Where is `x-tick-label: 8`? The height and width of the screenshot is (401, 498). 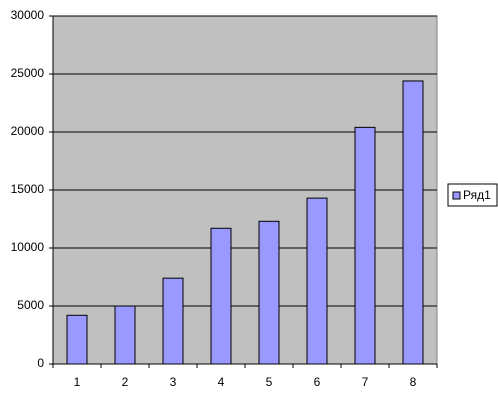 x-tick-label: 8 is located at coordinates (413, 382).